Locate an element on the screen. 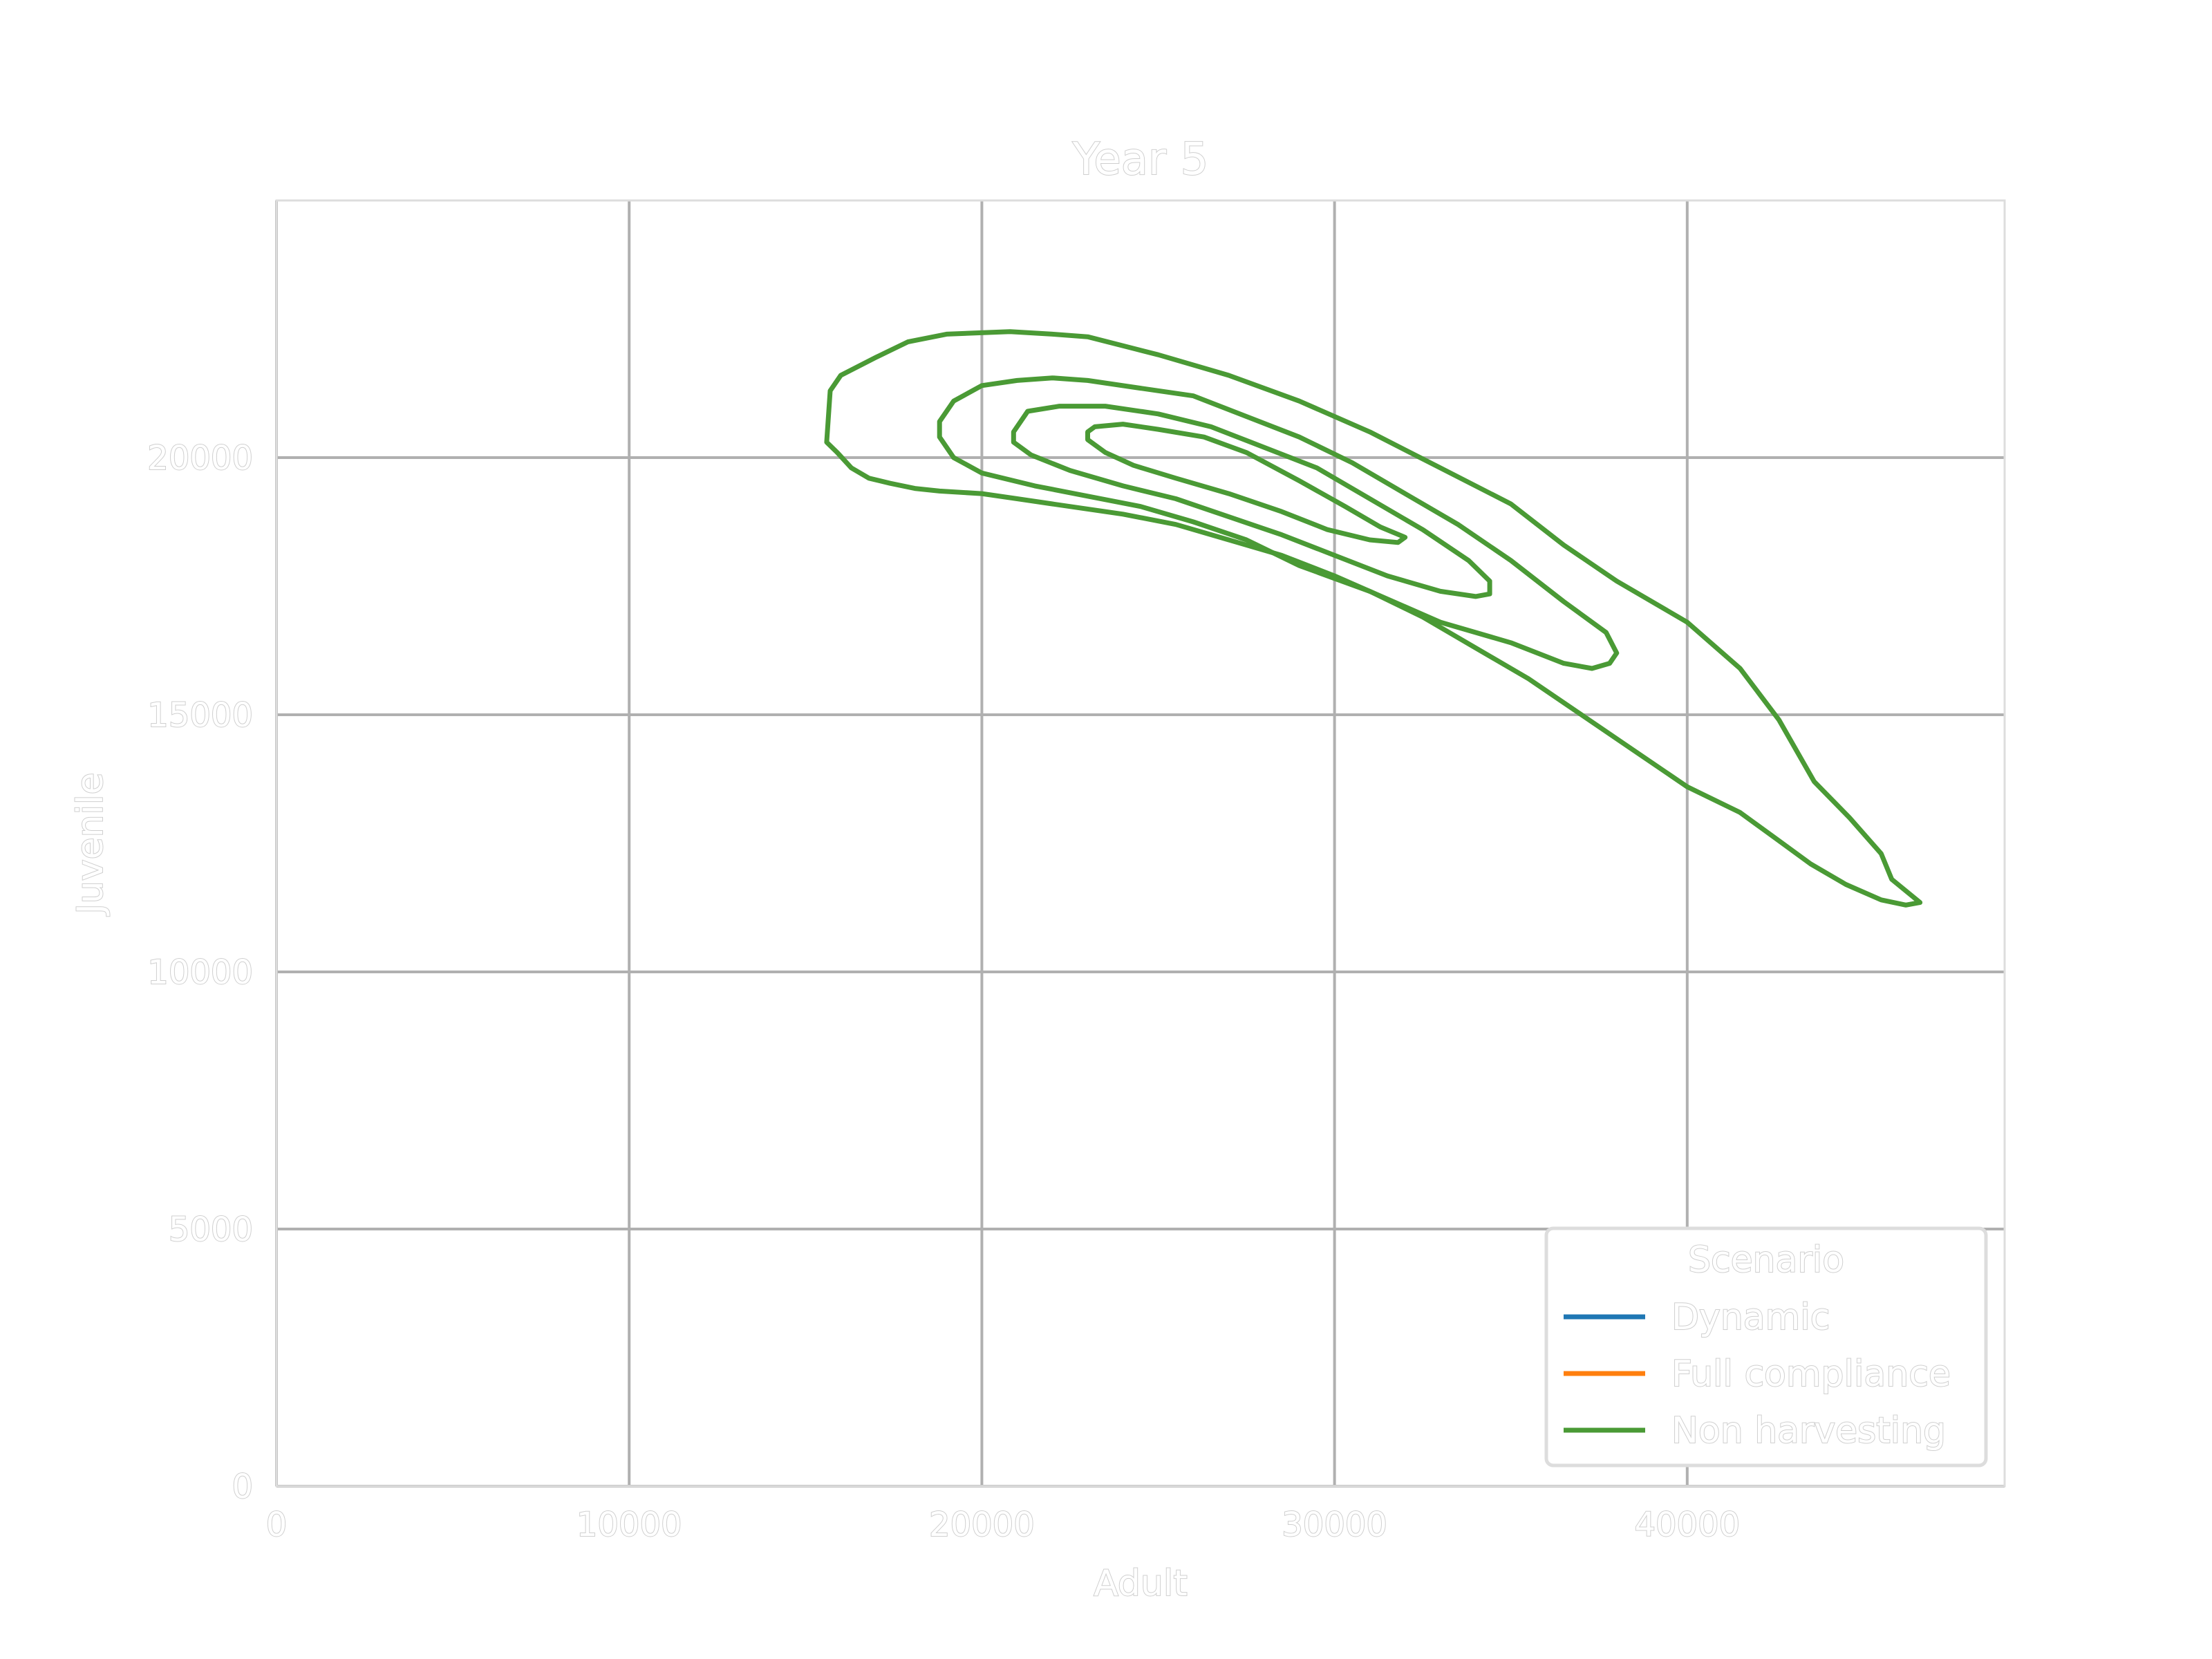 This screenshot has width=2212, height=1659. legend-entry-label: Full compliance is located at coordinates (1811, 1374).